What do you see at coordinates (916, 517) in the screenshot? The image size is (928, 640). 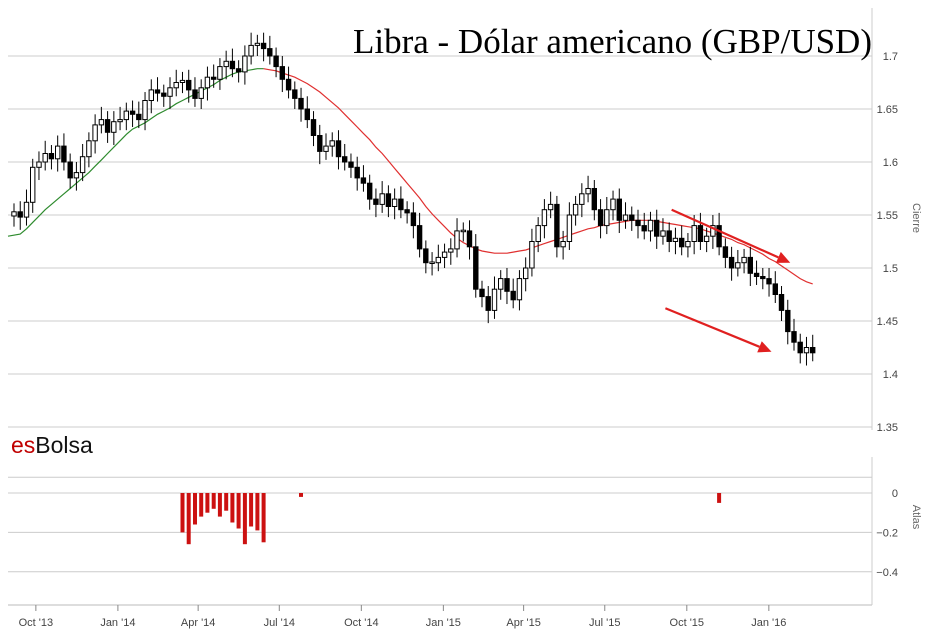 I see `atlas-axis-label: Atlas` at bounding box center [916, 517].